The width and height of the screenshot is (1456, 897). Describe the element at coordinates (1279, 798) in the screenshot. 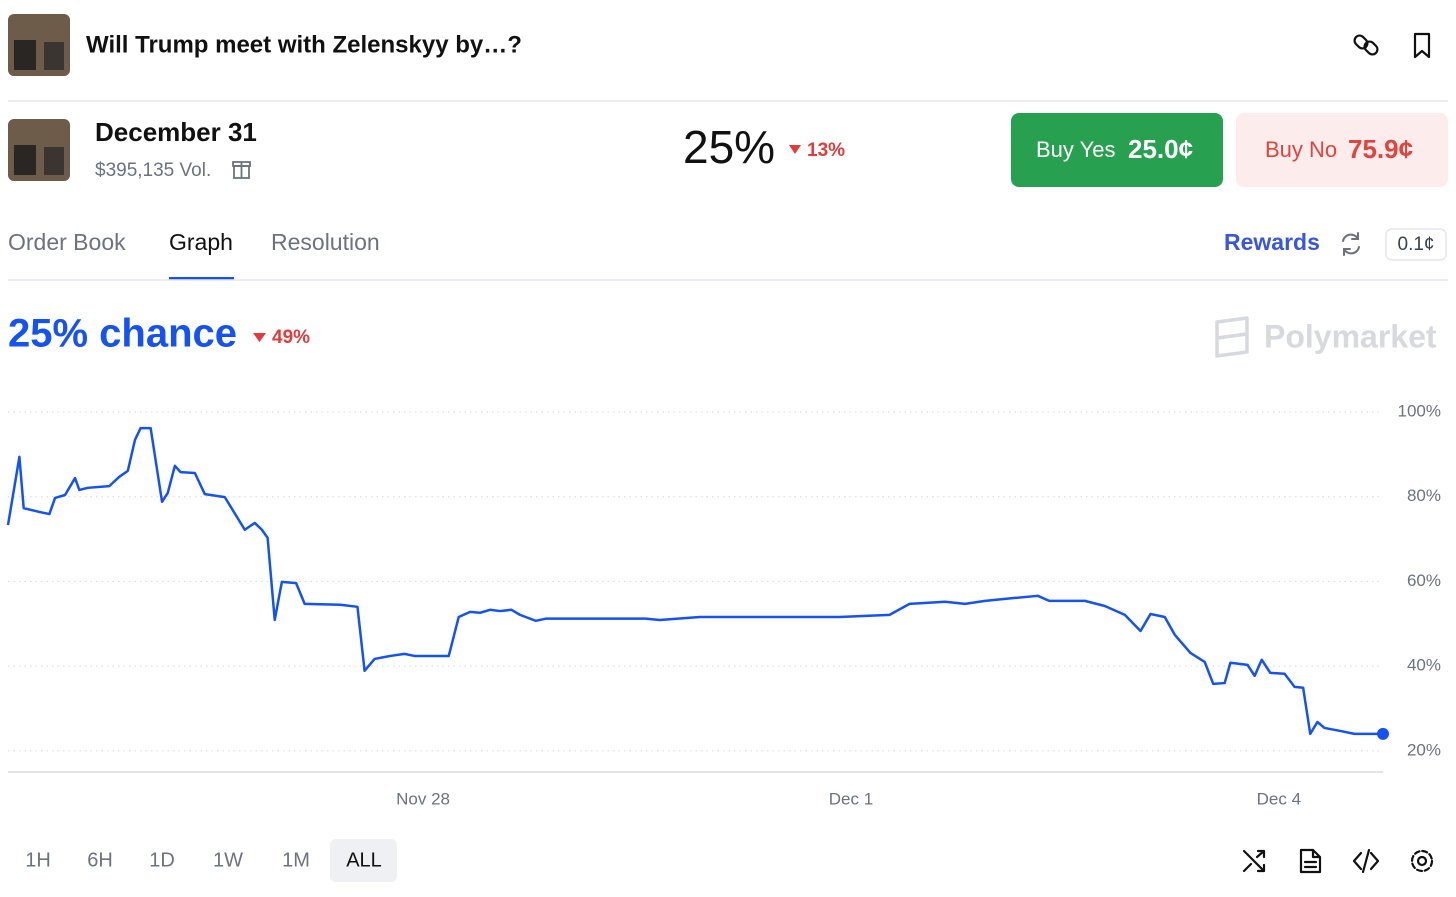

I see `x-tick-label: Dec 4` at that location.